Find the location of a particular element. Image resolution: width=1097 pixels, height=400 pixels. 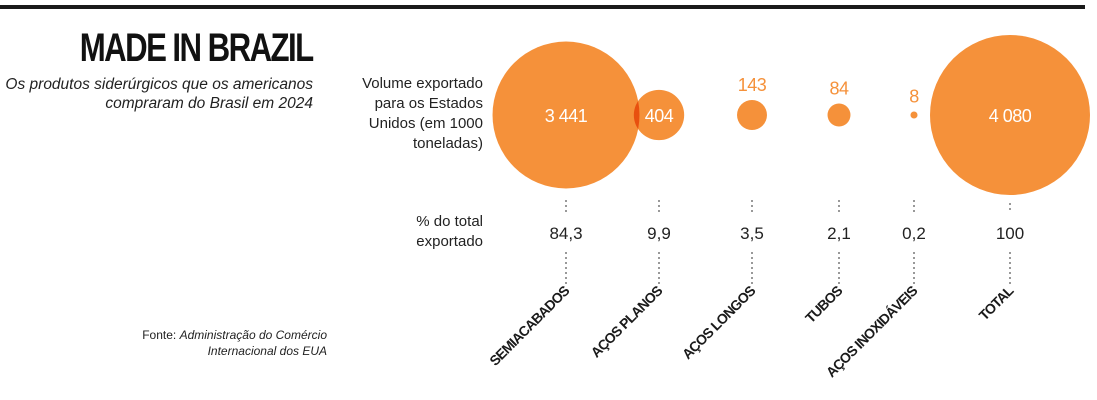

top-rule is located at coordinates (542, 7).